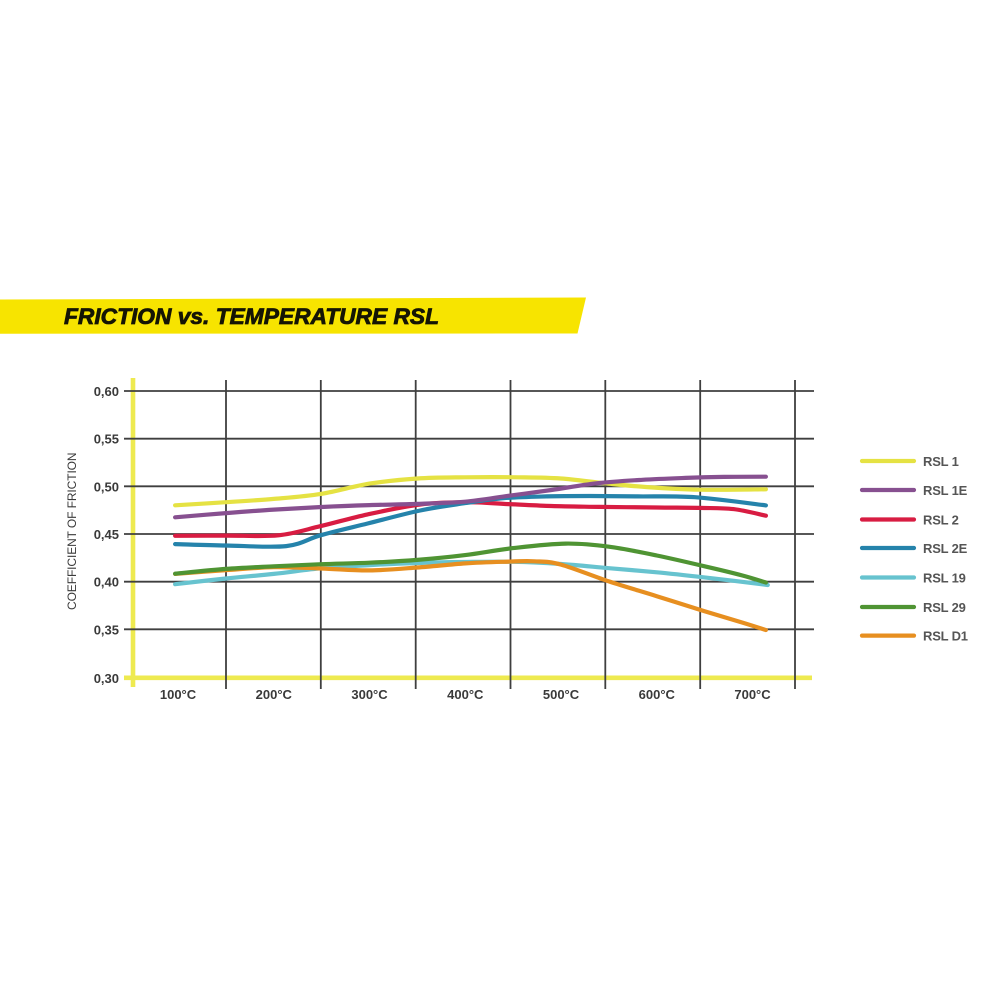 The width and height of the screenshot is (1000, 1000). Describe the element at coordinates (106, 582) in the screenshot. I see `svg-text: 0,40` at that location.